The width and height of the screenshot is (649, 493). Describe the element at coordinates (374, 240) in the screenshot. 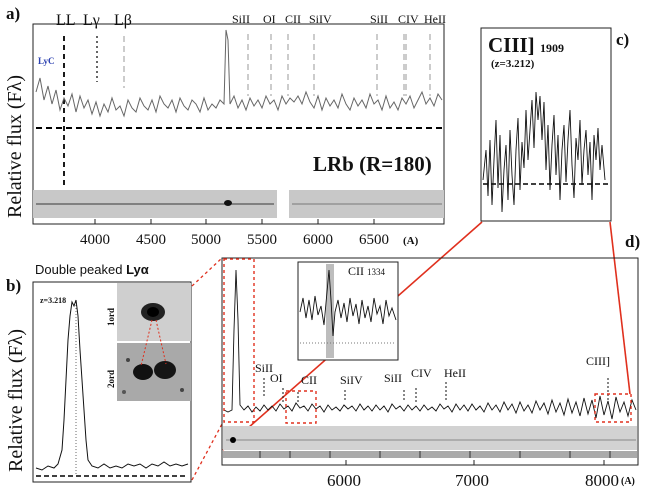

I see `panel-a-xtick-6500: 6500` at that location.